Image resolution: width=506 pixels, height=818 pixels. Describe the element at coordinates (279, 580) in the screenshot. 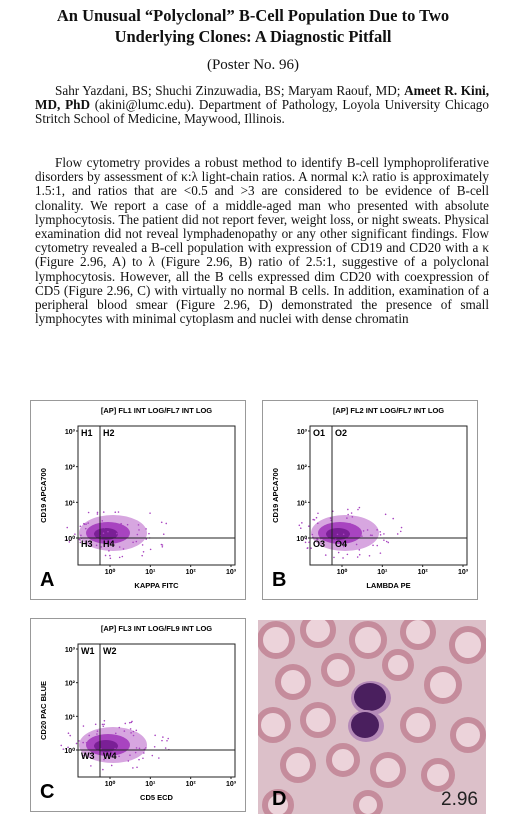

I see `panel-letter: B` at that location.